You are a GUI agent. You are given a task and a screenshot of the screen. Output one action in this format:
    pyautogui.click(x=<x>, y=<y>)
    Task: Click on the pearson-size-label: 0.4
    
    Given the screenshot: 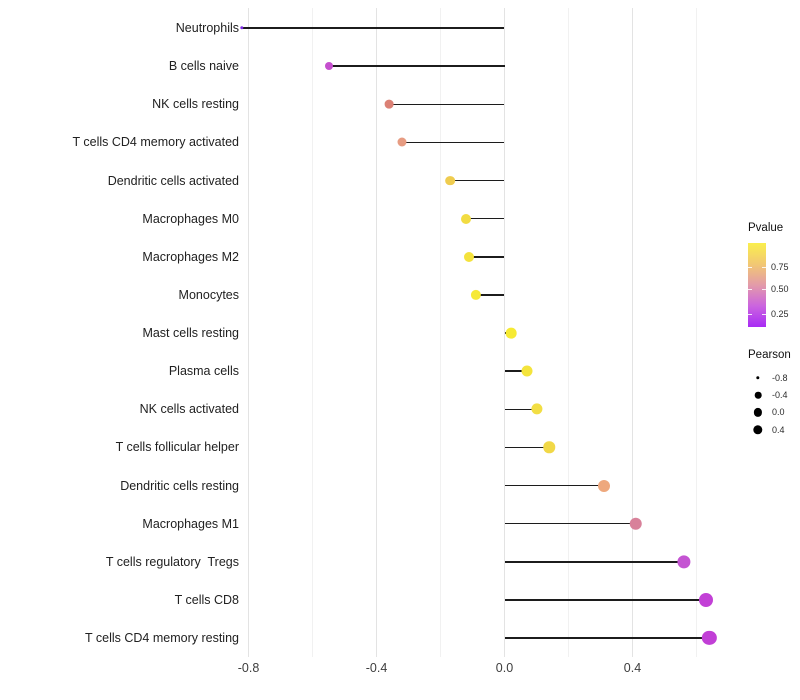 What is the action you would take?
    pyautogui.click(x=778, y=429)
    